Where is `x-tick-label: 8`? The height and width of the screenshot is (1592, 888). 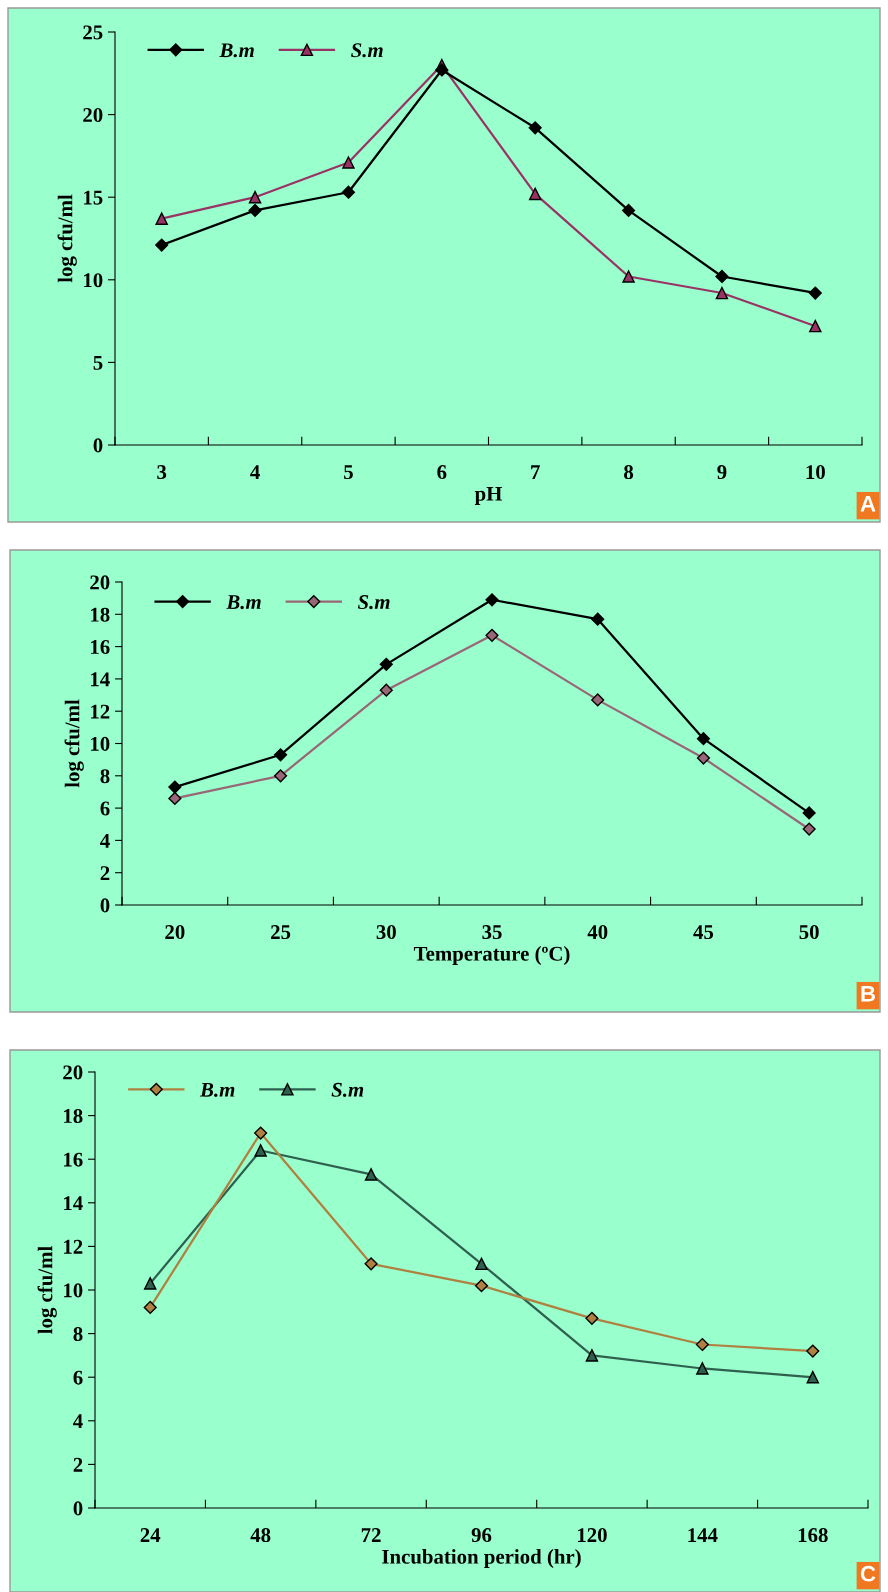
x-tick-label: 8 is located at coordinates (629, 472).